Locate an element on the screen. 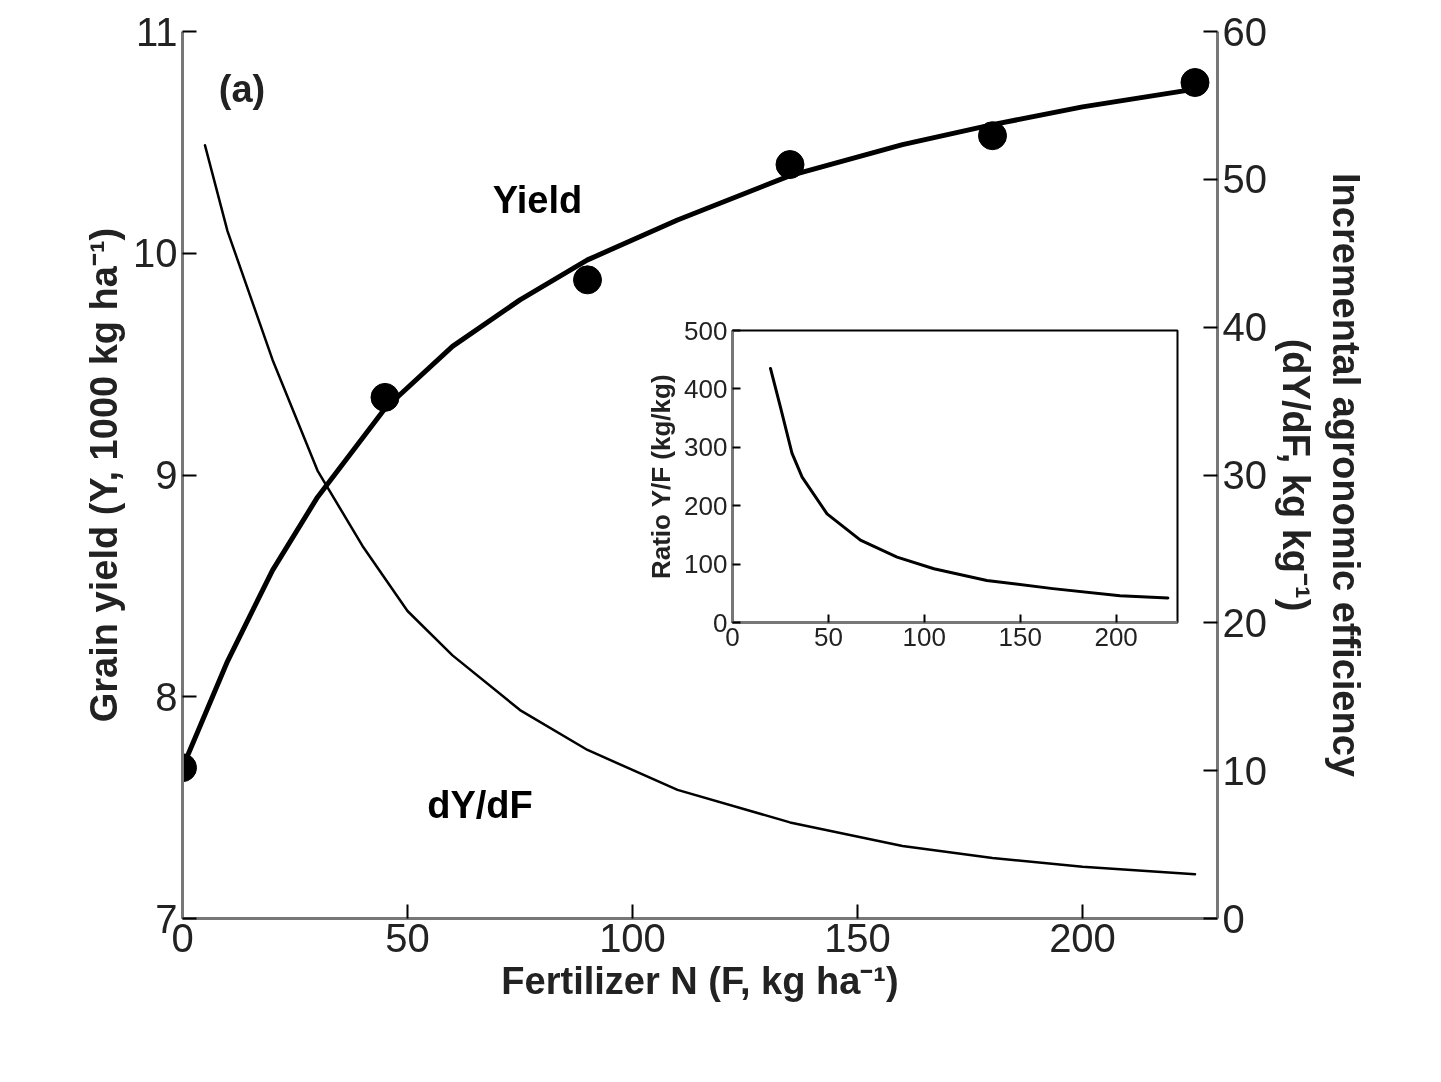  x-axis-title: Fertilizer N (F, kg ha⁻¹) is located at coordinates (700, 980).